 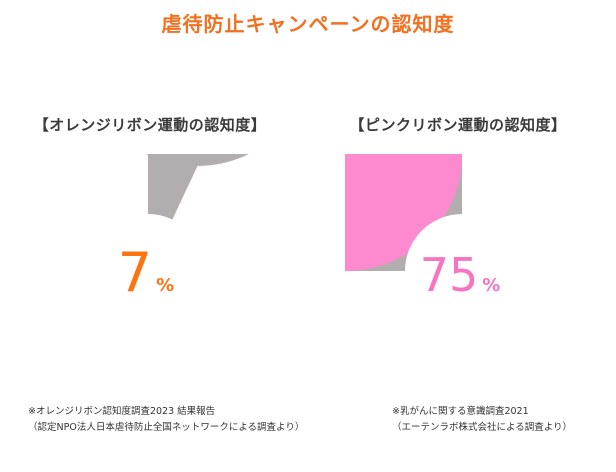 I want to click on percentage-value: 75, so click(x=449, y=275).